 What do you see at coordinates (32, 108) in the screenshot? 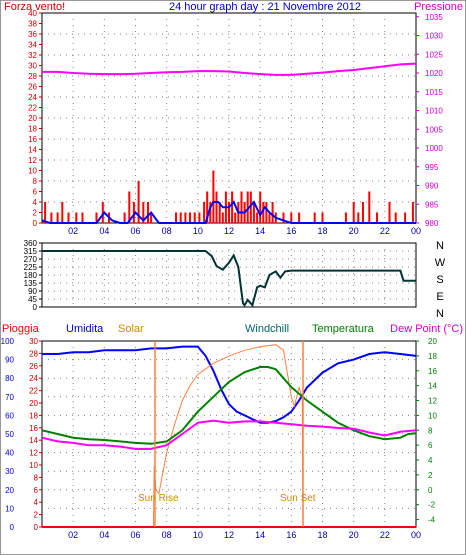
I see `wind-left-tick-label: 22` at bounding box center [32, 108].